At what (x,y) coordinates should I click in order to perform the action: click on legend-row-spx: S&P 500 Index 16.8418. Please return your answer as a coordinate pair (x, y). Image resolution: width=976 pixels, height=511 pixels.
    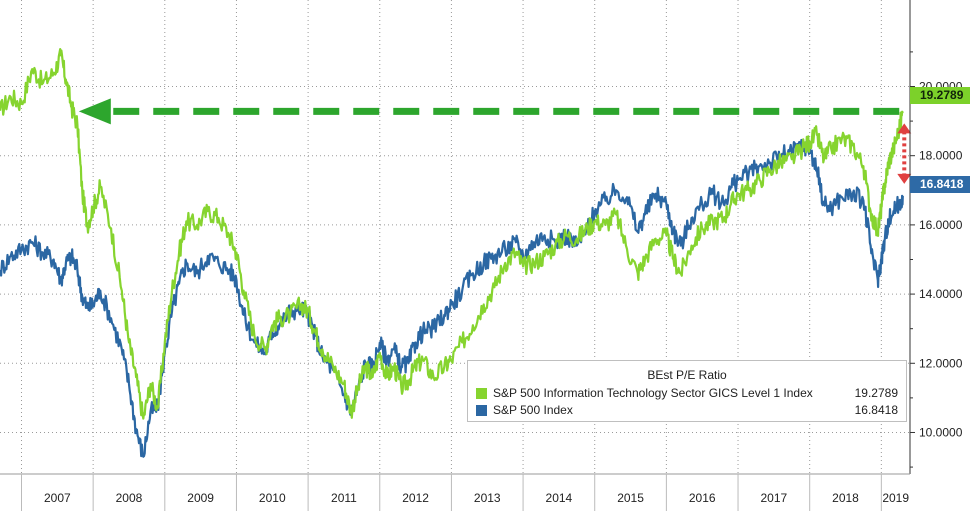
    Looking at the image, I should click on (687, 410).